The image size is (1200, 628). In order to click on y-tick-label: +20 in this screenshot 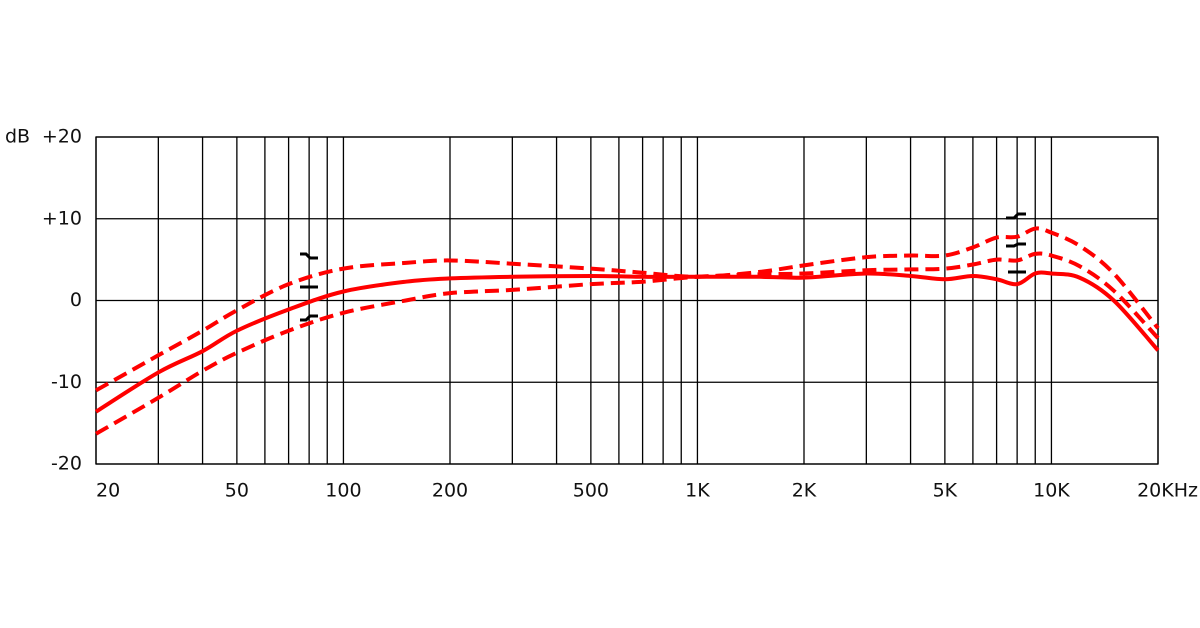, I will do `click(62, 137)`.